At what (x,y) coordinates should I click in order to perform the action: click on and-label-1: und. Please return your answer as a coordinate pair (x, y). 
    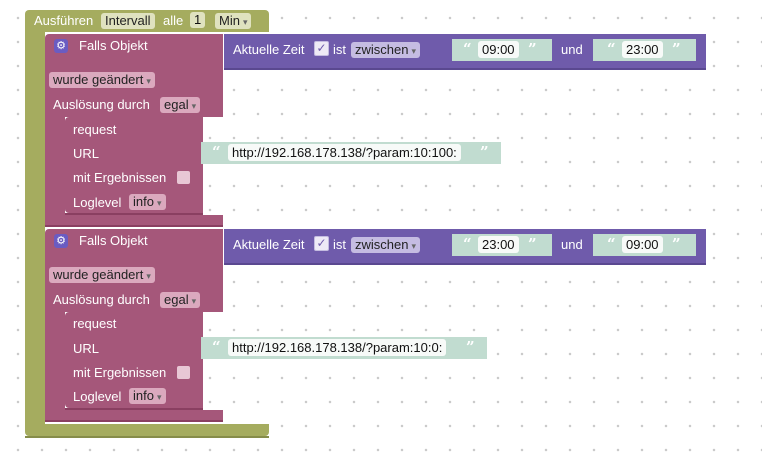
    Looking at the image, I should click on (572, 49).